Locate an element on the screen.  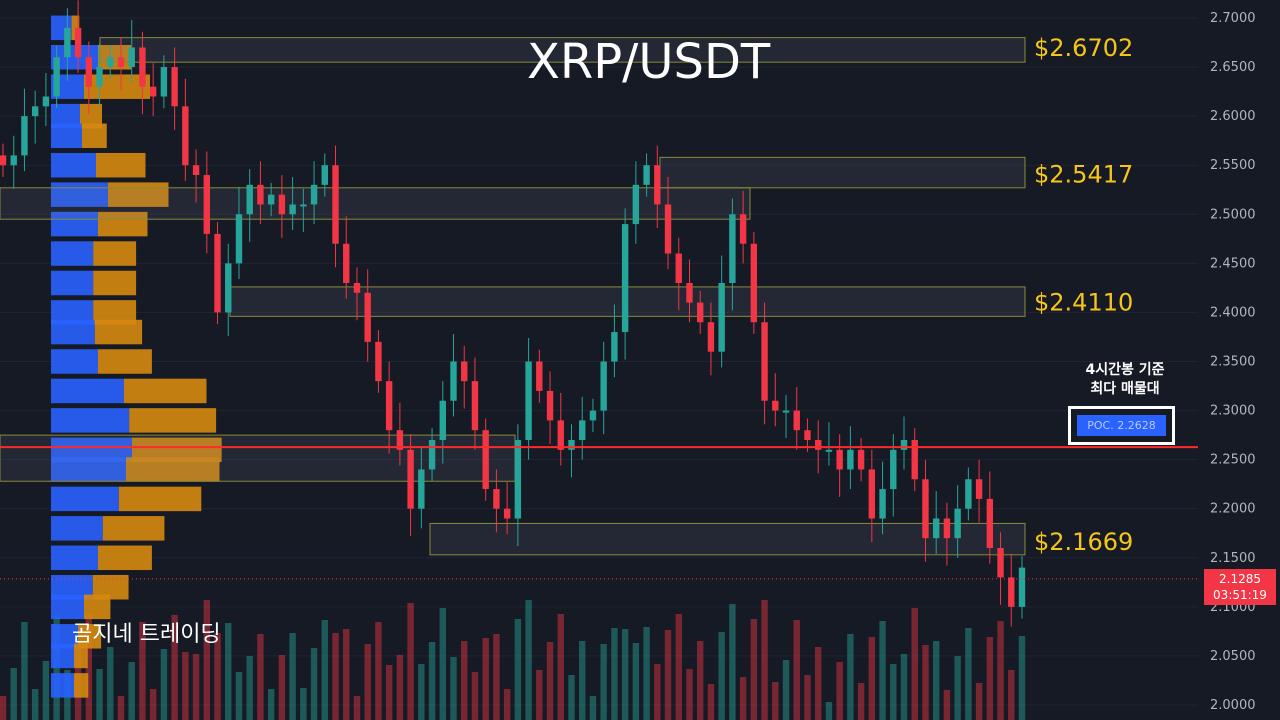
candle-countdown: 03:51:19 is located at coordinates (1240, 595).